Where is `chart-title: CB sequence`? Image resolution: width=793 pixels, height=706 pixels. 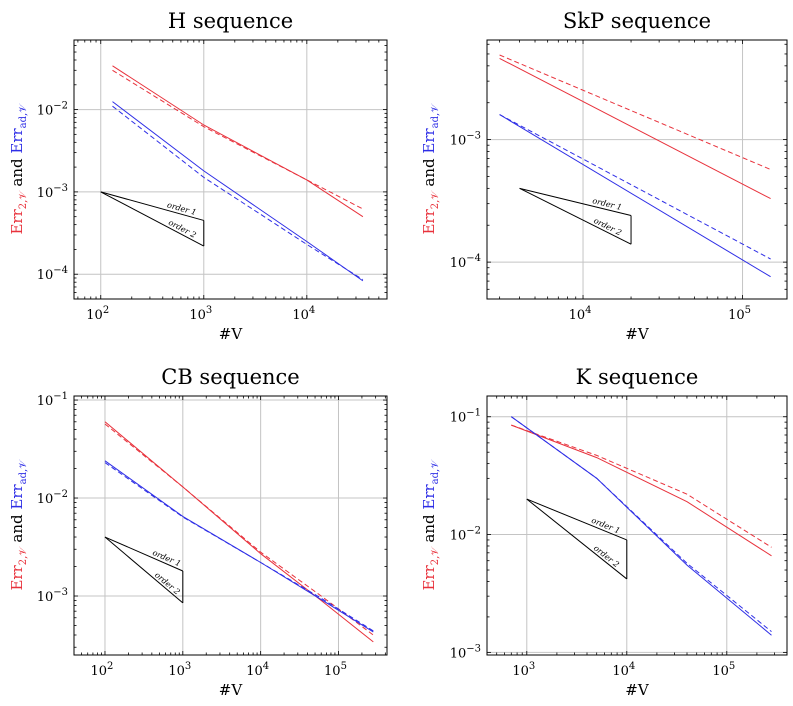 chart-title: CB sequence is located at coordinates (230, 377).